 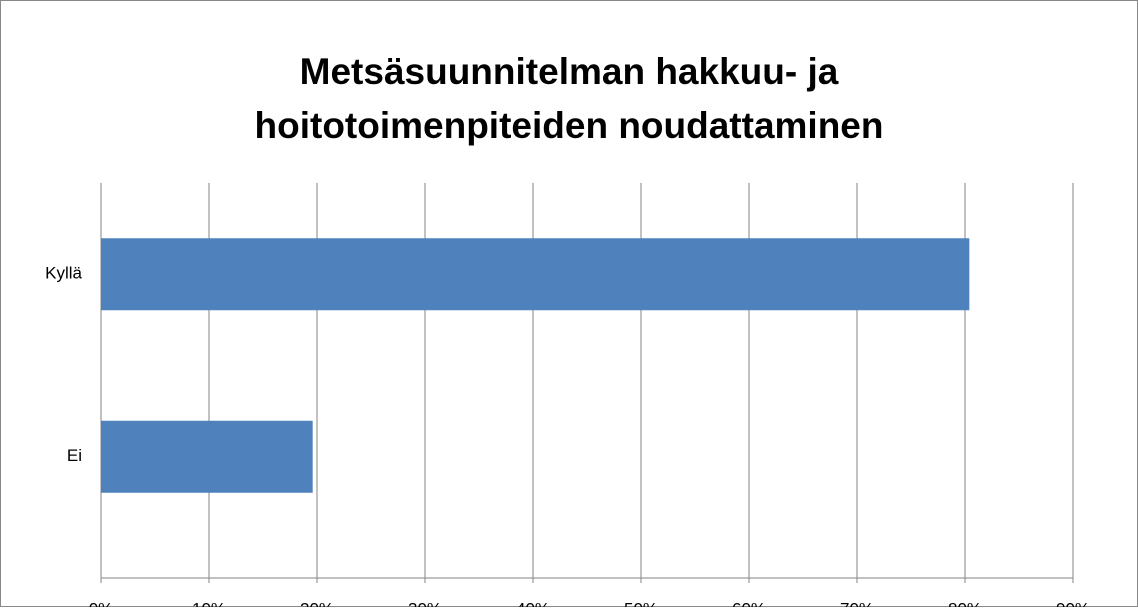 I want to click on x-tick-label: 60%, so click(x=749, y=603).